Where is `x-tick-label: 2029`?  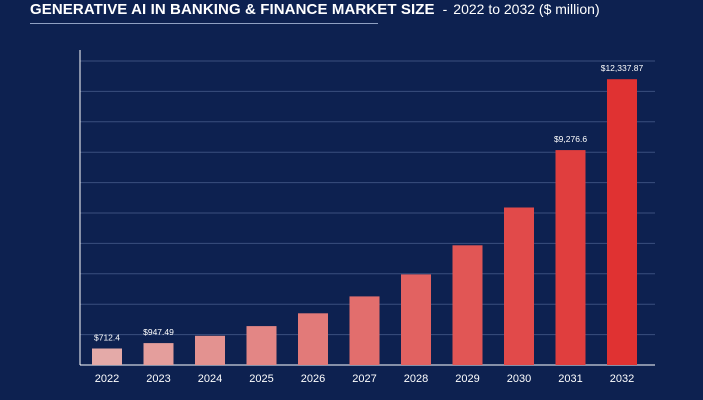
x-tick-label: 2029 is located at coordinates (467, 379).